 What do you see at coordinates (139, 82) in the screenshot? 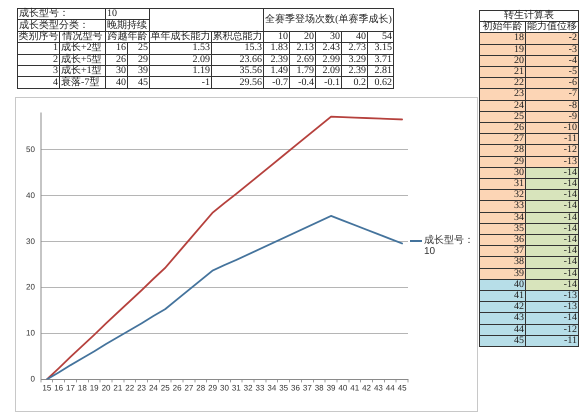
I see `text: 45` at bounding box center [139, 82].